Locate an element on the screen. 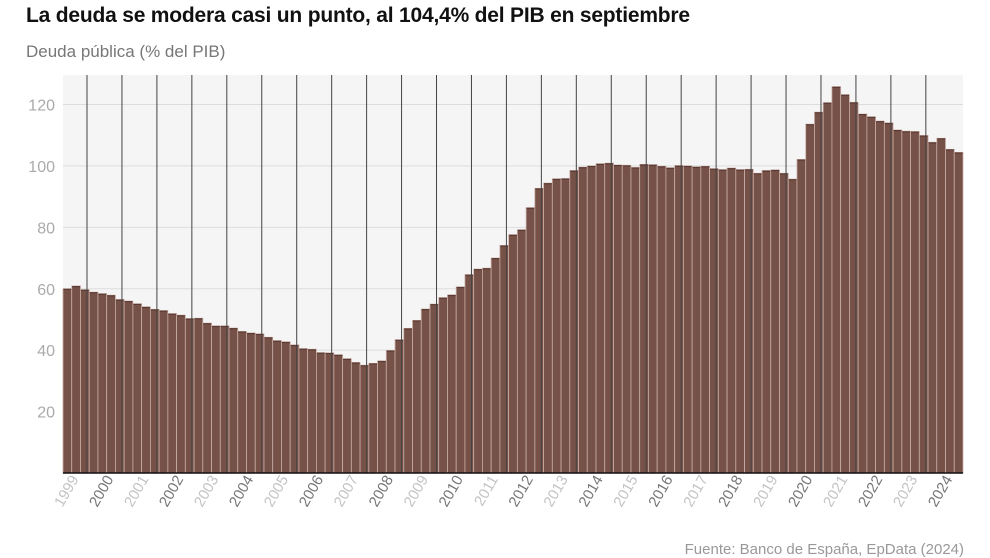 The image size is (990, 558). x-tick-label: 1999 is located at coordinates (66, 491).